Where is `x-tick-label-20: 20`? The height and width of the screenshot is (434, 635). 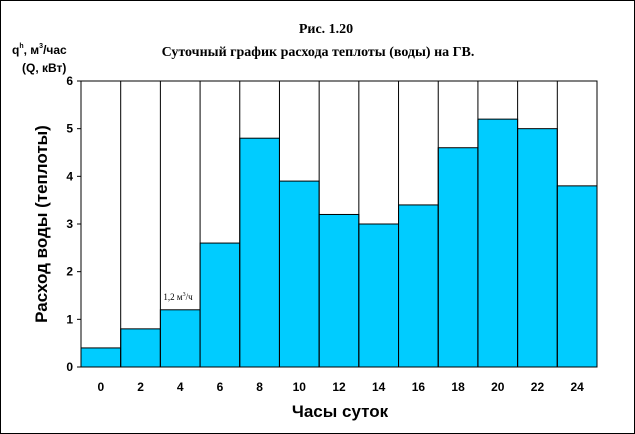 x-tick-label-20: 20 is located at coordinates (498, 387).